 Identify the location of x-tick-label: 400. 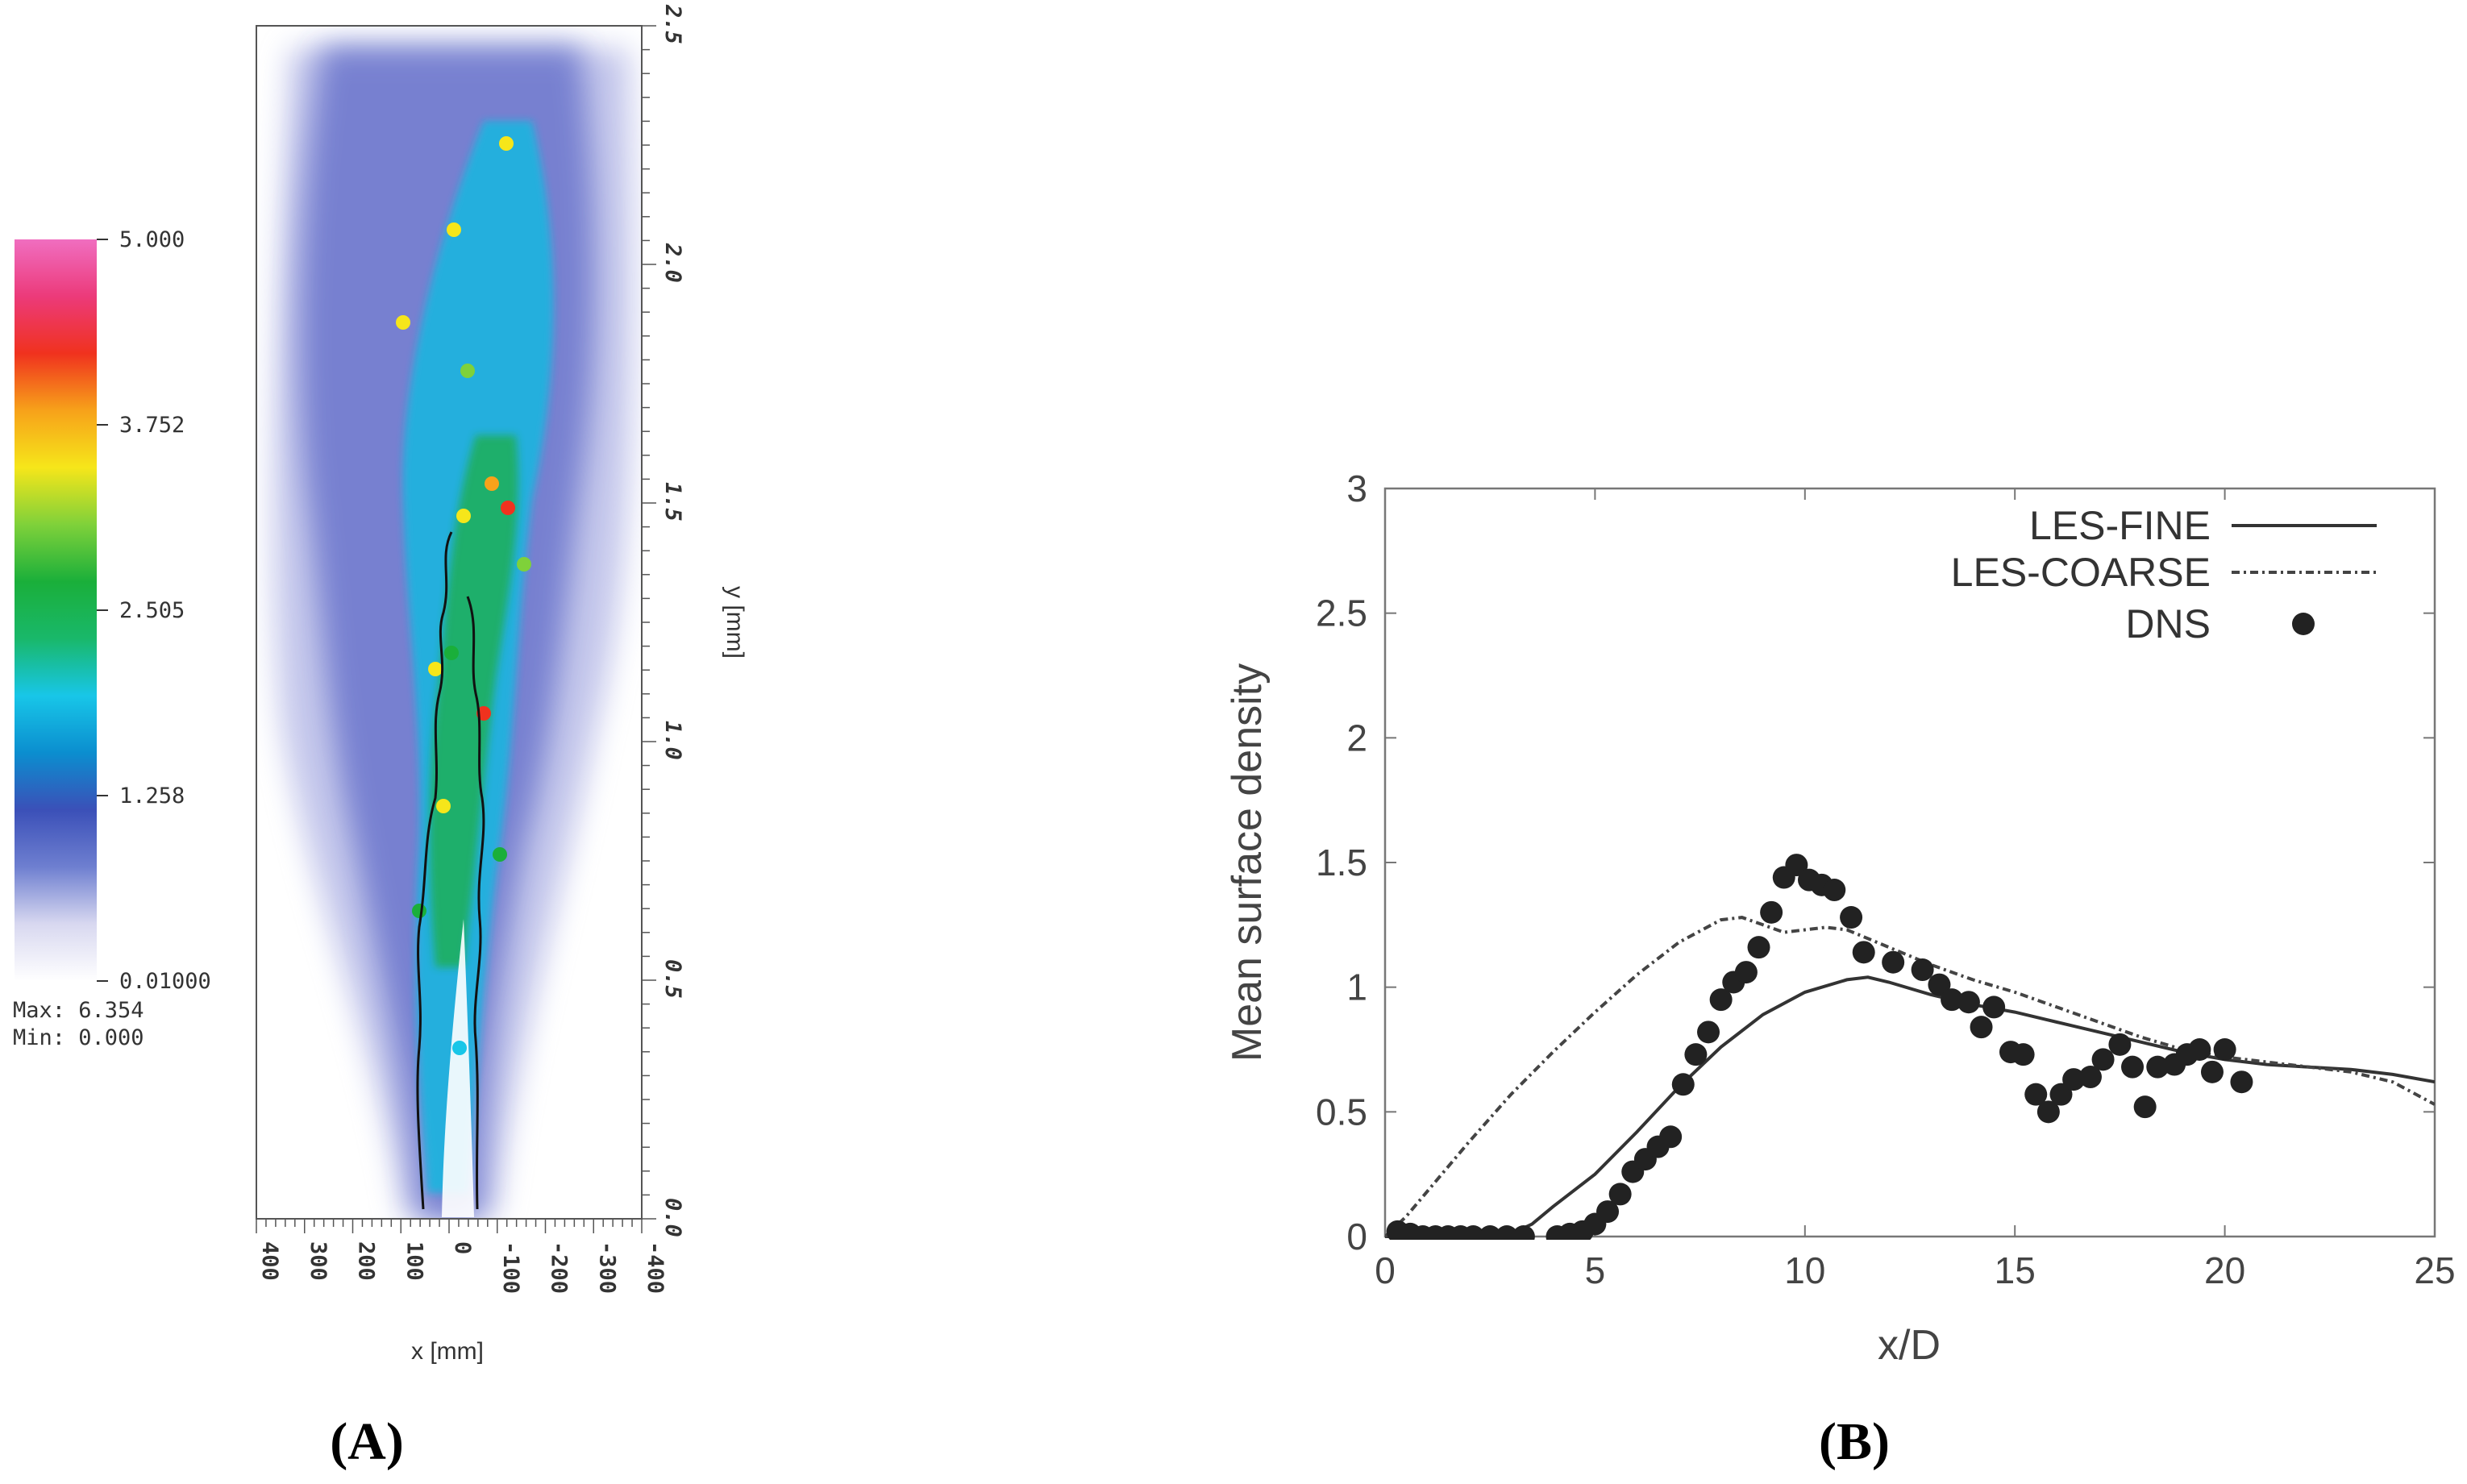
(270, 1261).